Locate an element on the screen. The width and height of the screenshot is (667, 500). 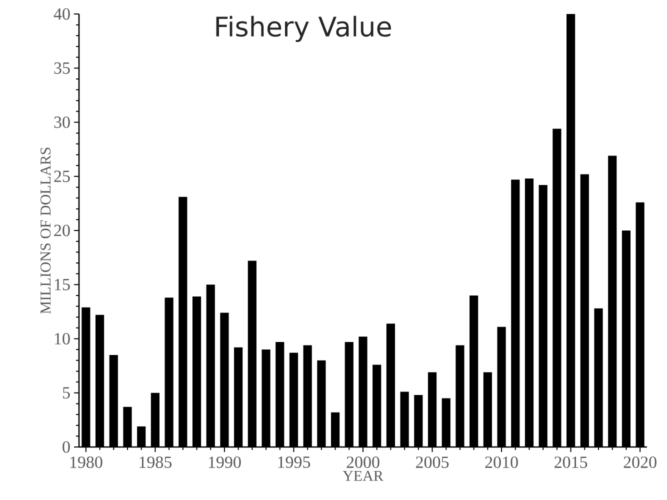
x-tick-label: 2020 is located at coordinates (640, 462).